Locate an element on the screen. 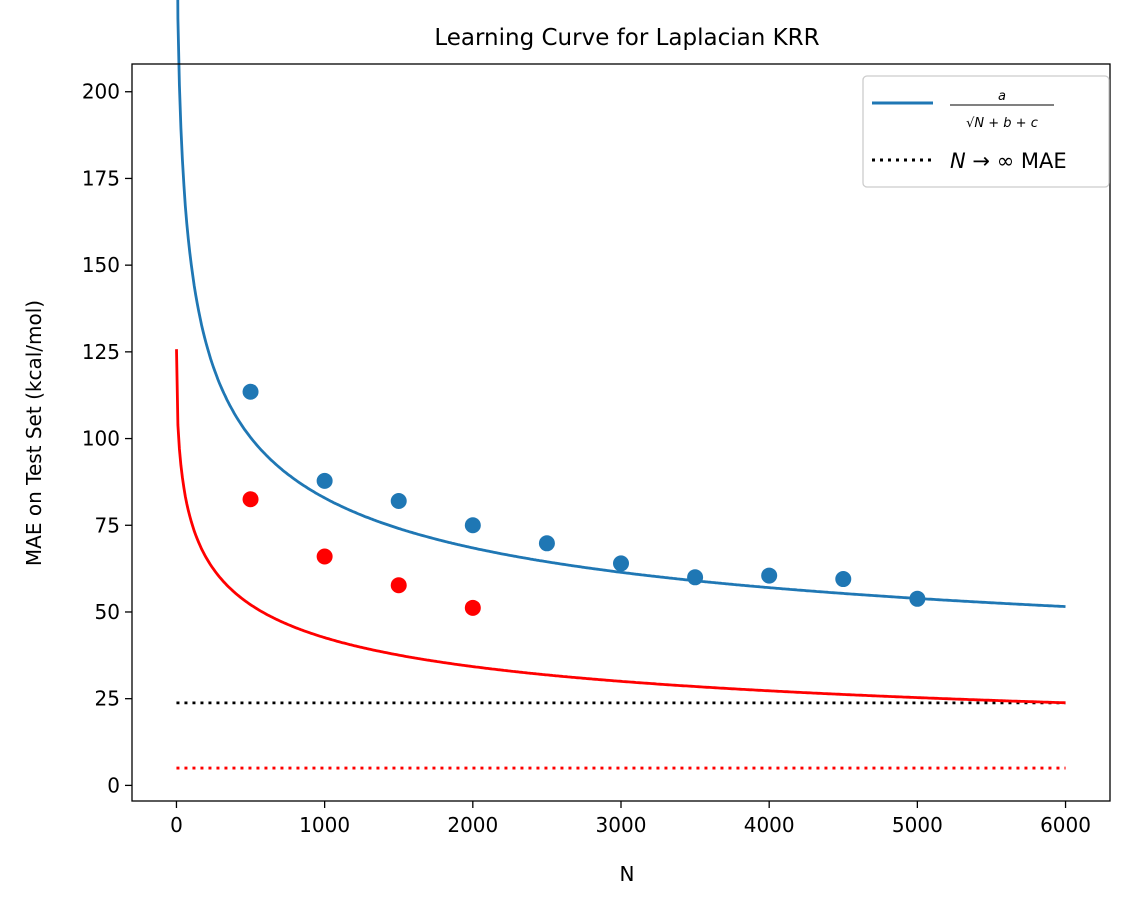  y-axis-label: MAE on Test Set (kcal/mol) is located at coordinates (34, 433).